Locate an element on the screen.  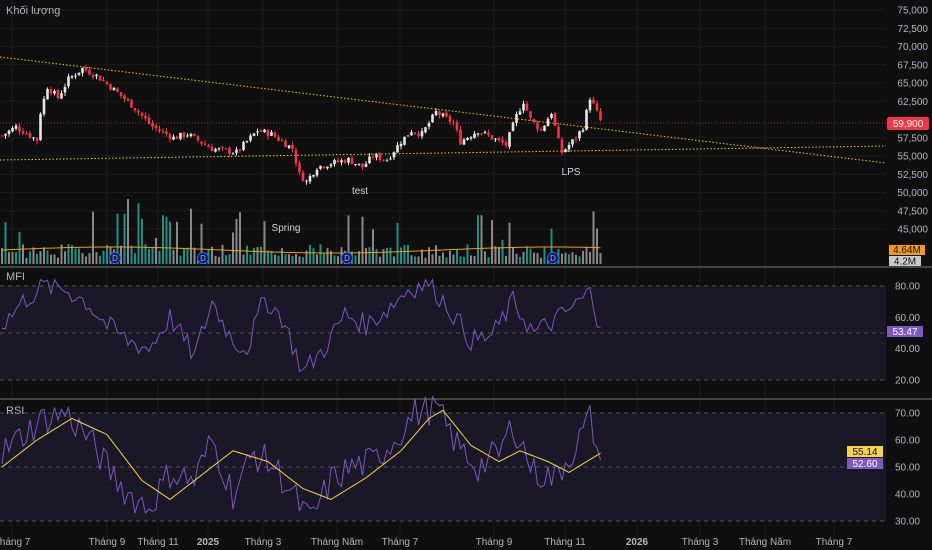
rsi-tick-label: 30.00 is located at coordinates (907, 522).